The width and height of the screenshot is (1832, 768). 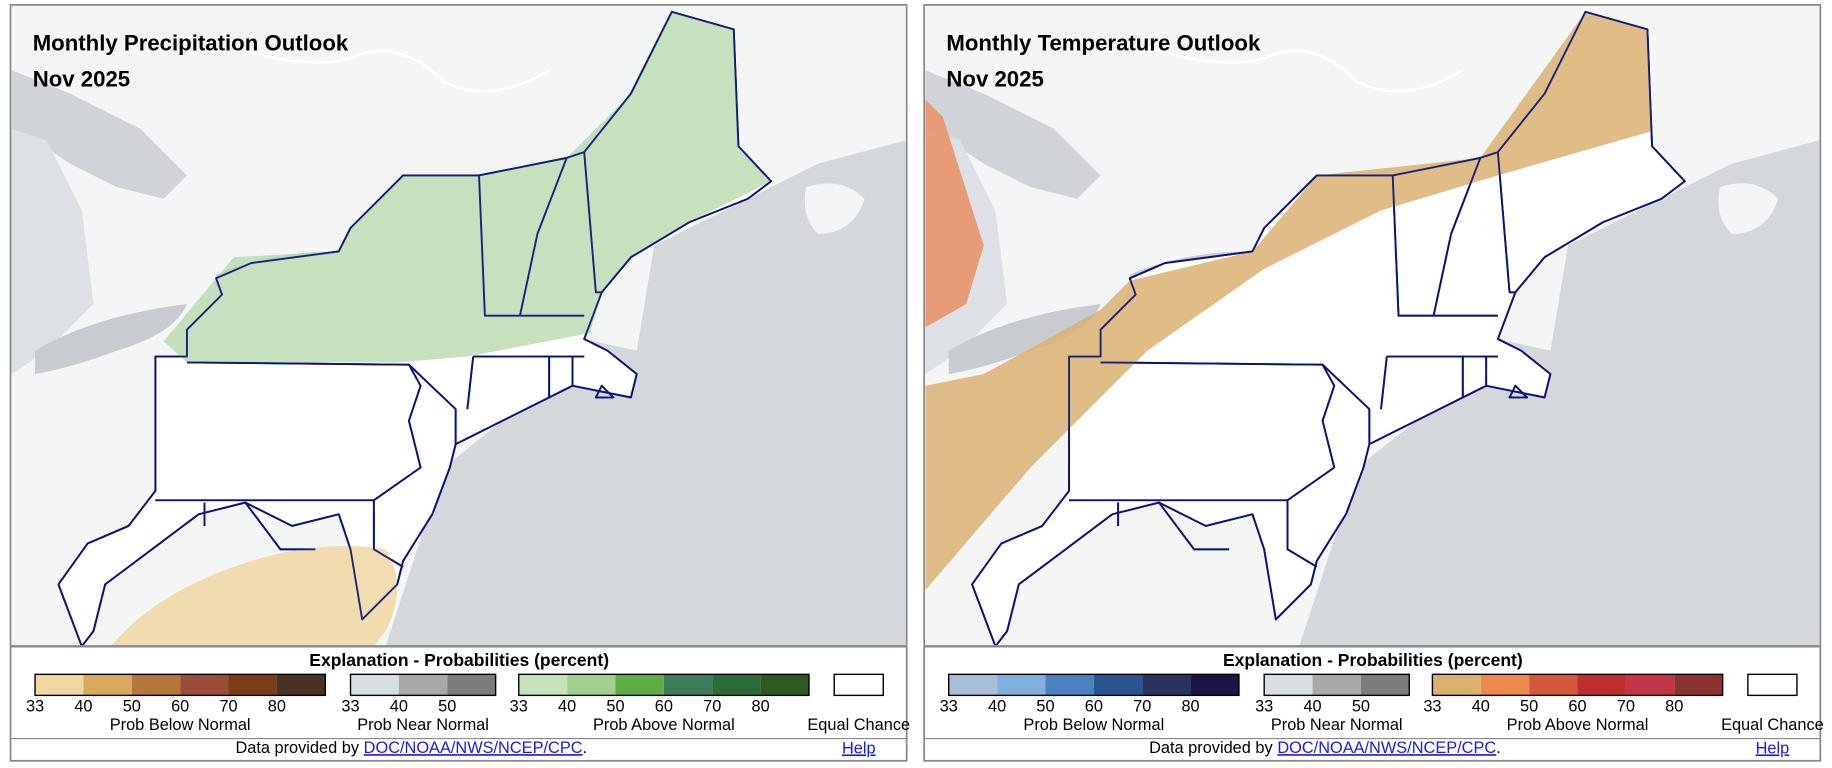 I want to click on map-title: Monthly Precipitation Outlook, so click(x=191, y=42).